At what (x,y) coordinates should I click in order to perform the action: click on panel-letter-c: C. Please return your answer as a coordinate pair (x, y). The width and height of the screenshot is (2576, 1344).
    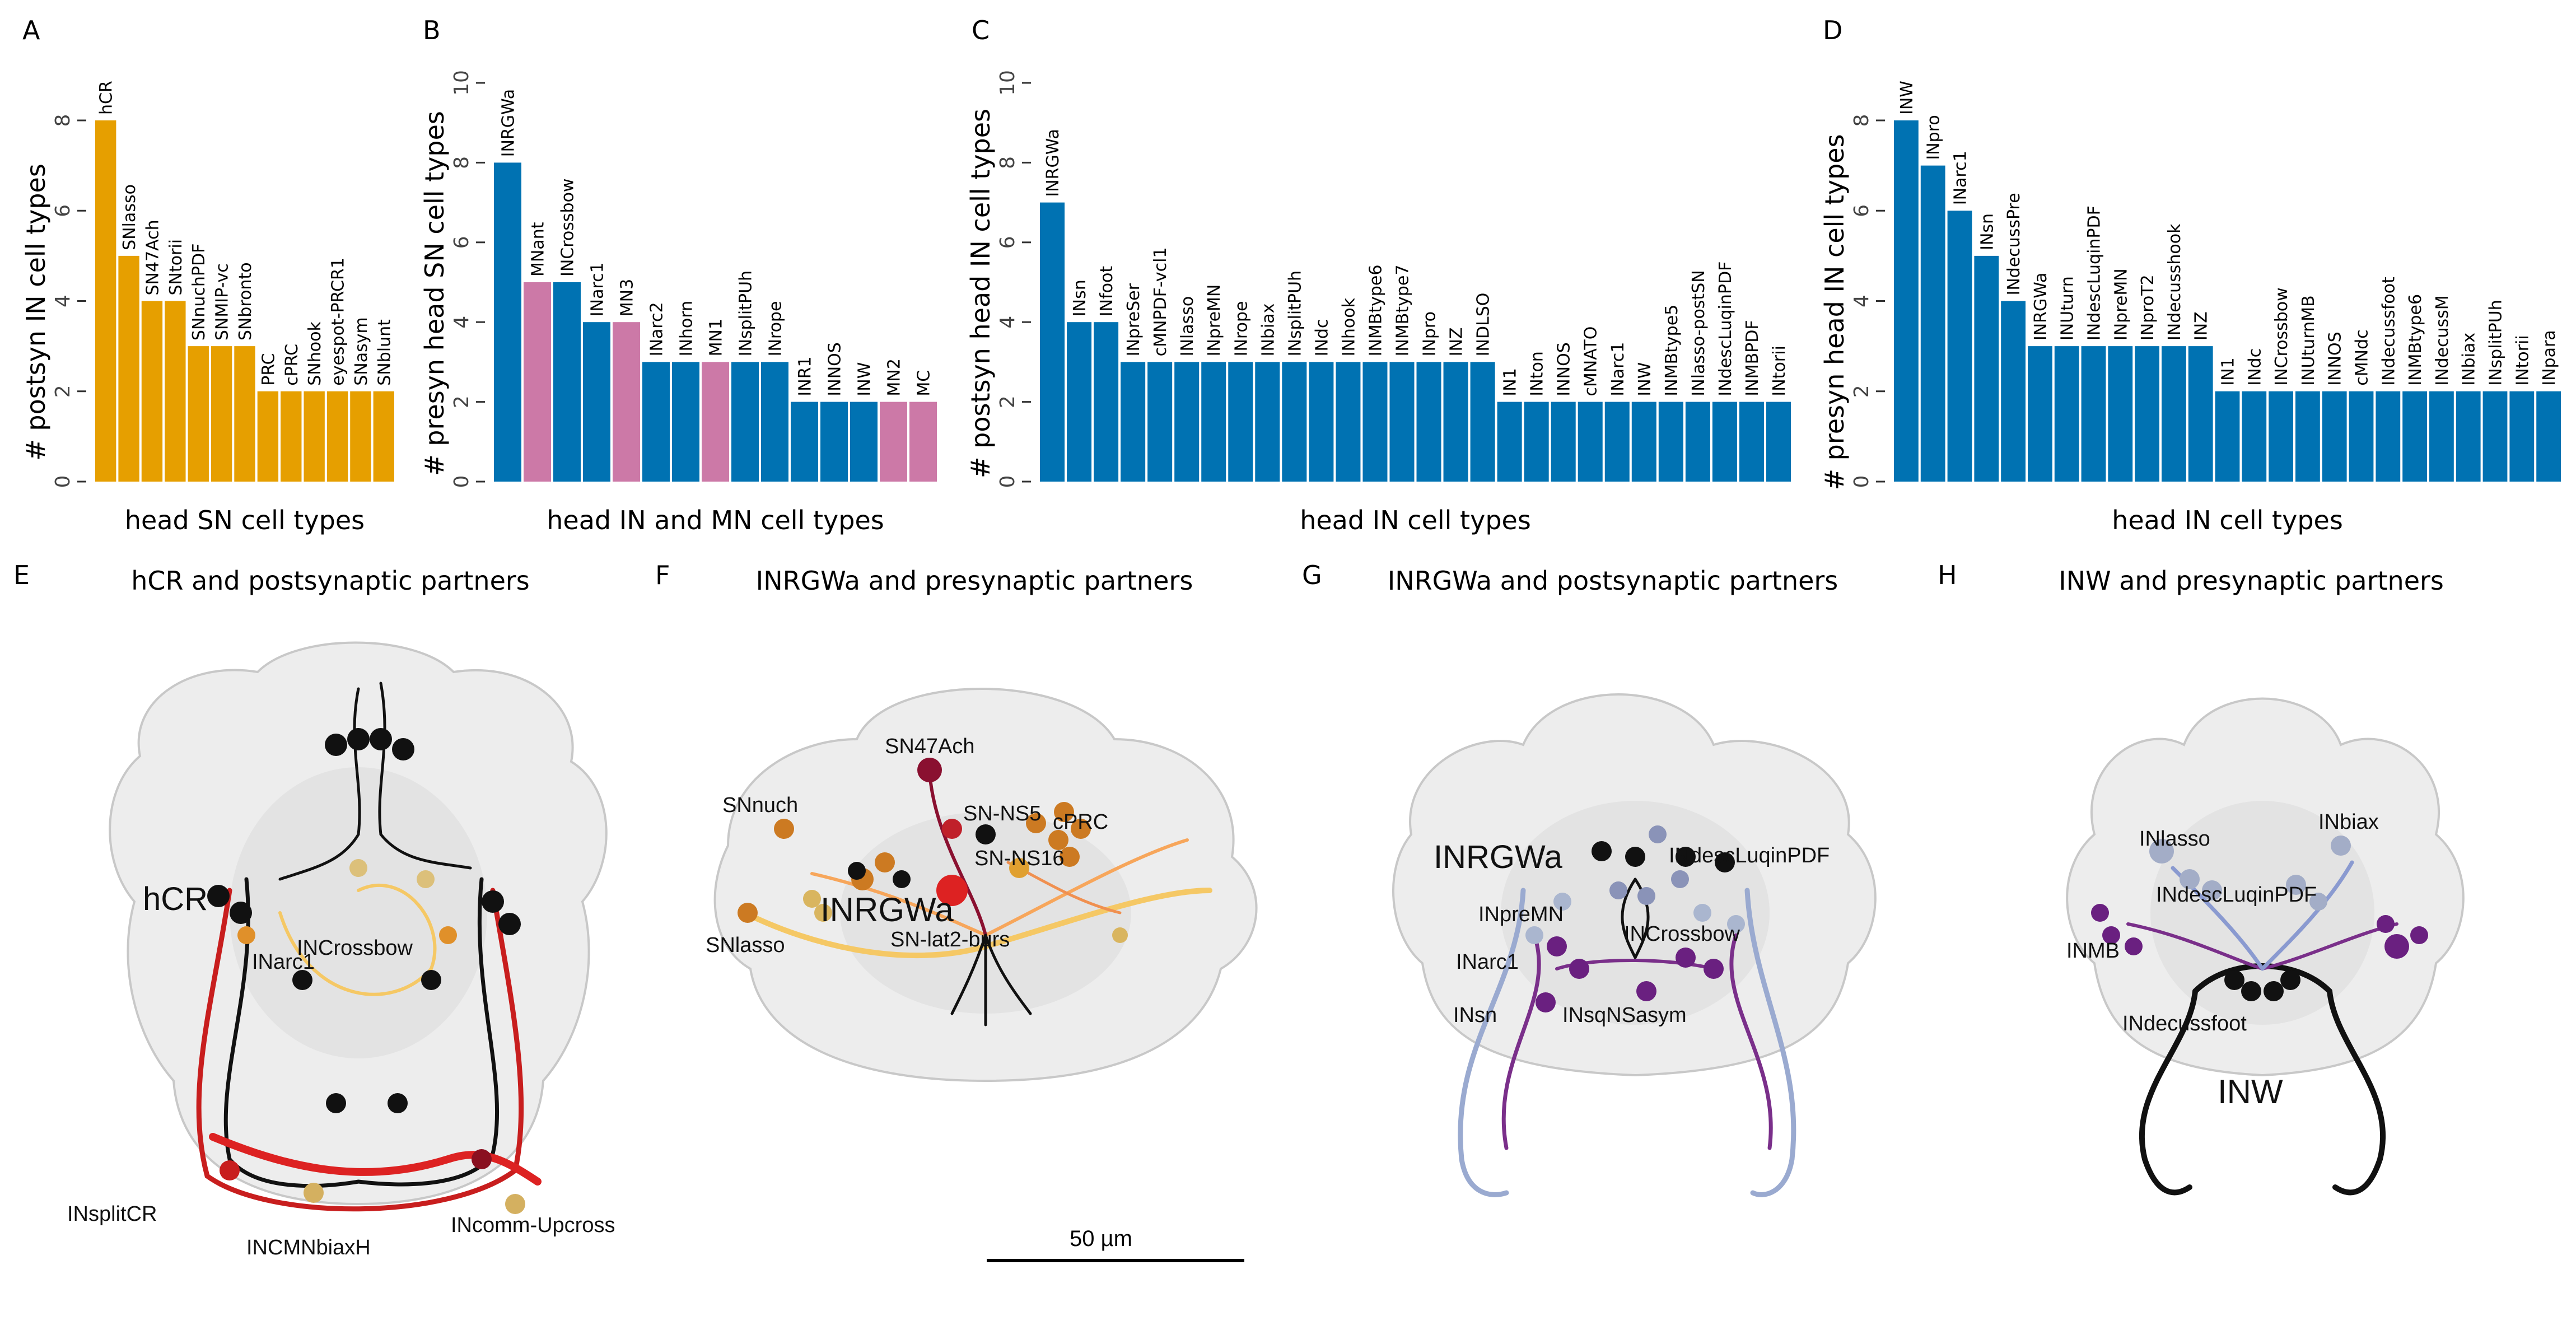
    Looking at the image, I should click on (981, 30).